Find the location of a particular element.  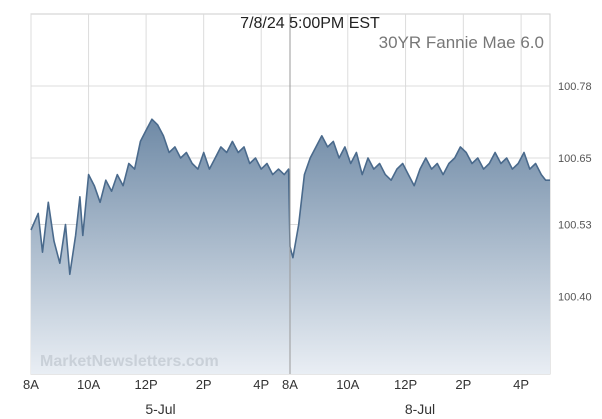

y-tick-label: 100.53 is located at coordinates (575, 225).